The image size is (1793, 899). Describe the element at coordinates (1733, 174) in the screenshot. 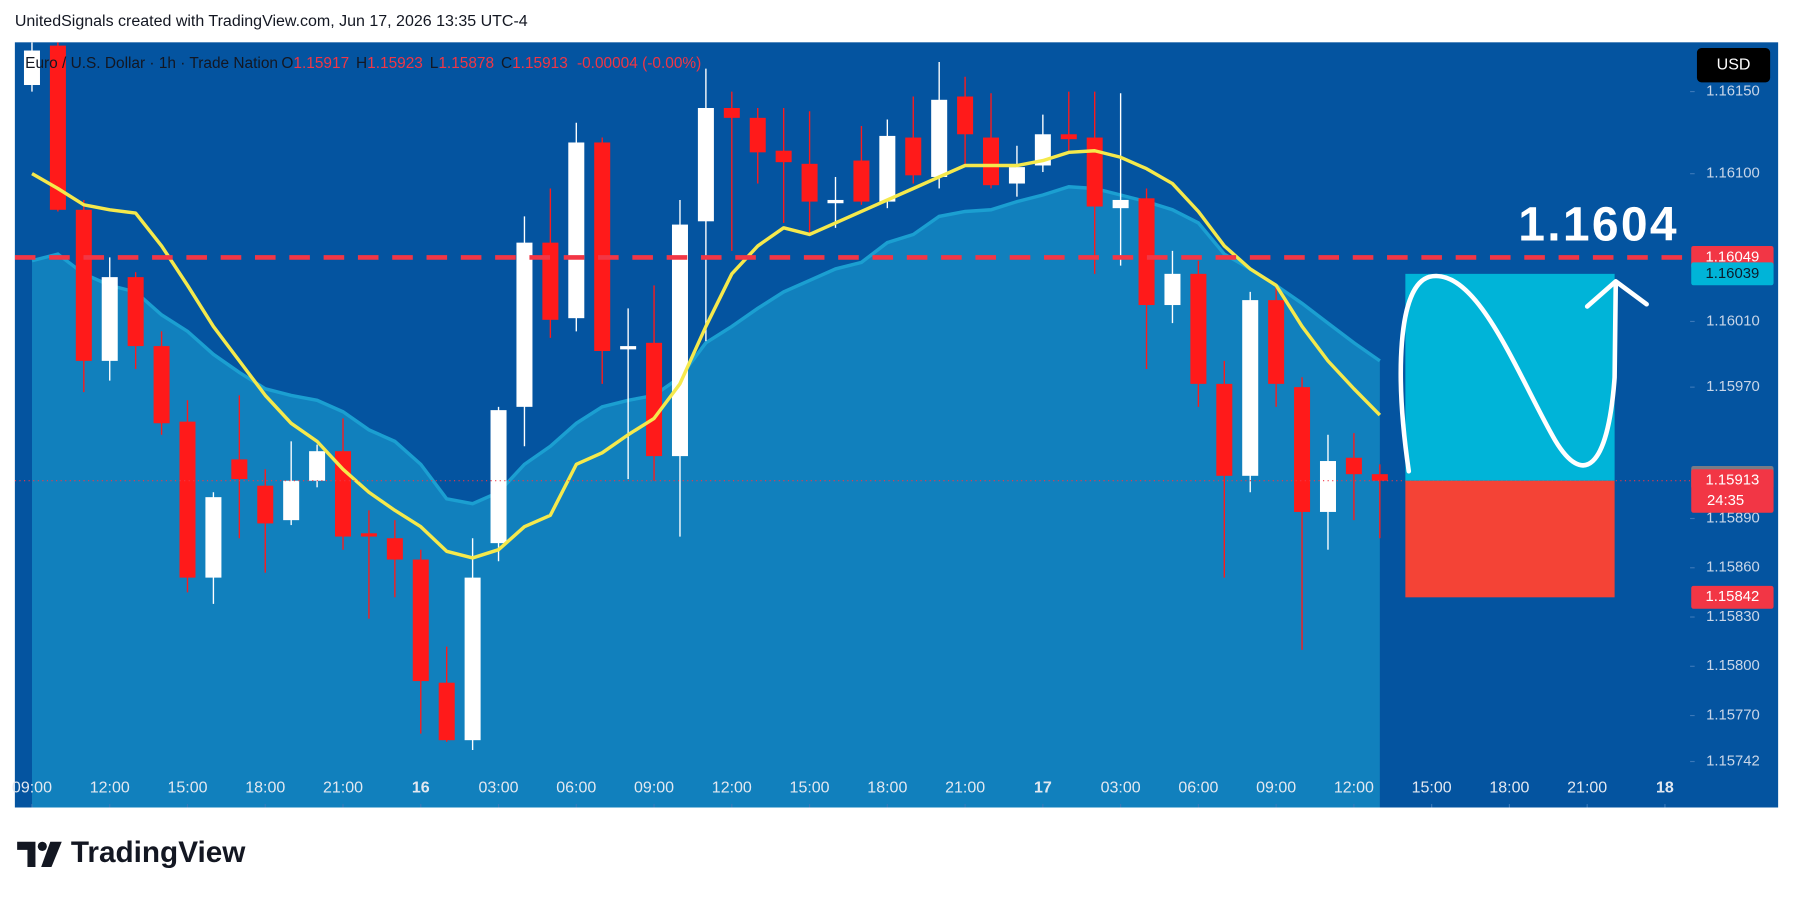

I see `y-tick-label: 1.16100` at that location.